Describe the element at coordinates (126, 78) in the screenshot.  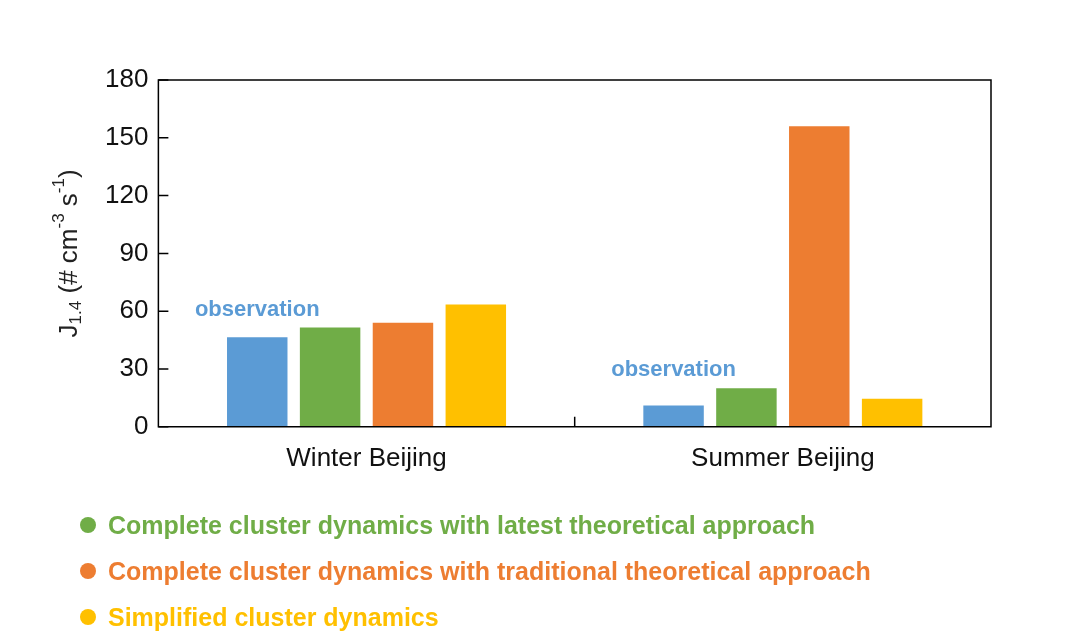
I see `y-tick-label: 180` at that location.